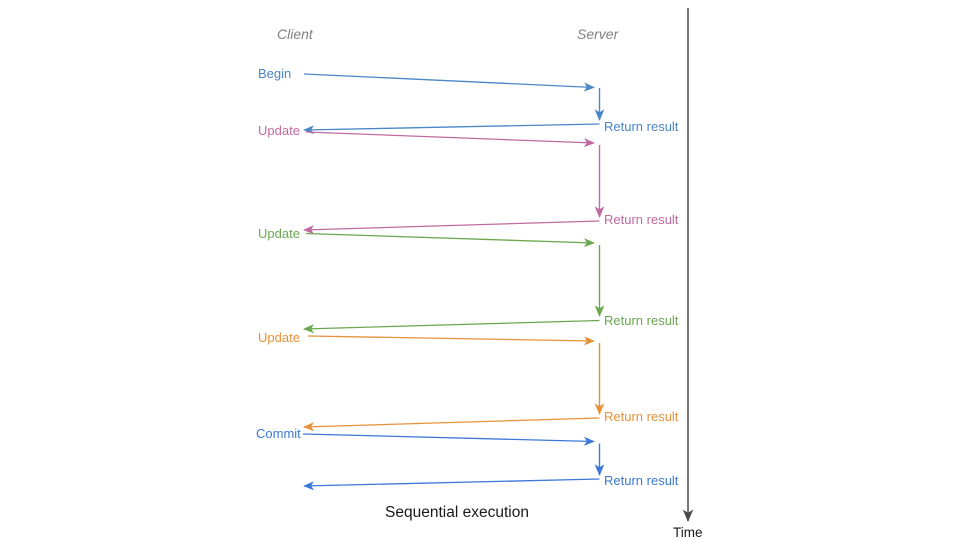 This screenshot has height=540, width=960. Describe the element at coordinates (468, 280) in the screenshot. I see `transaction-update-2: Update Return result` at that location.